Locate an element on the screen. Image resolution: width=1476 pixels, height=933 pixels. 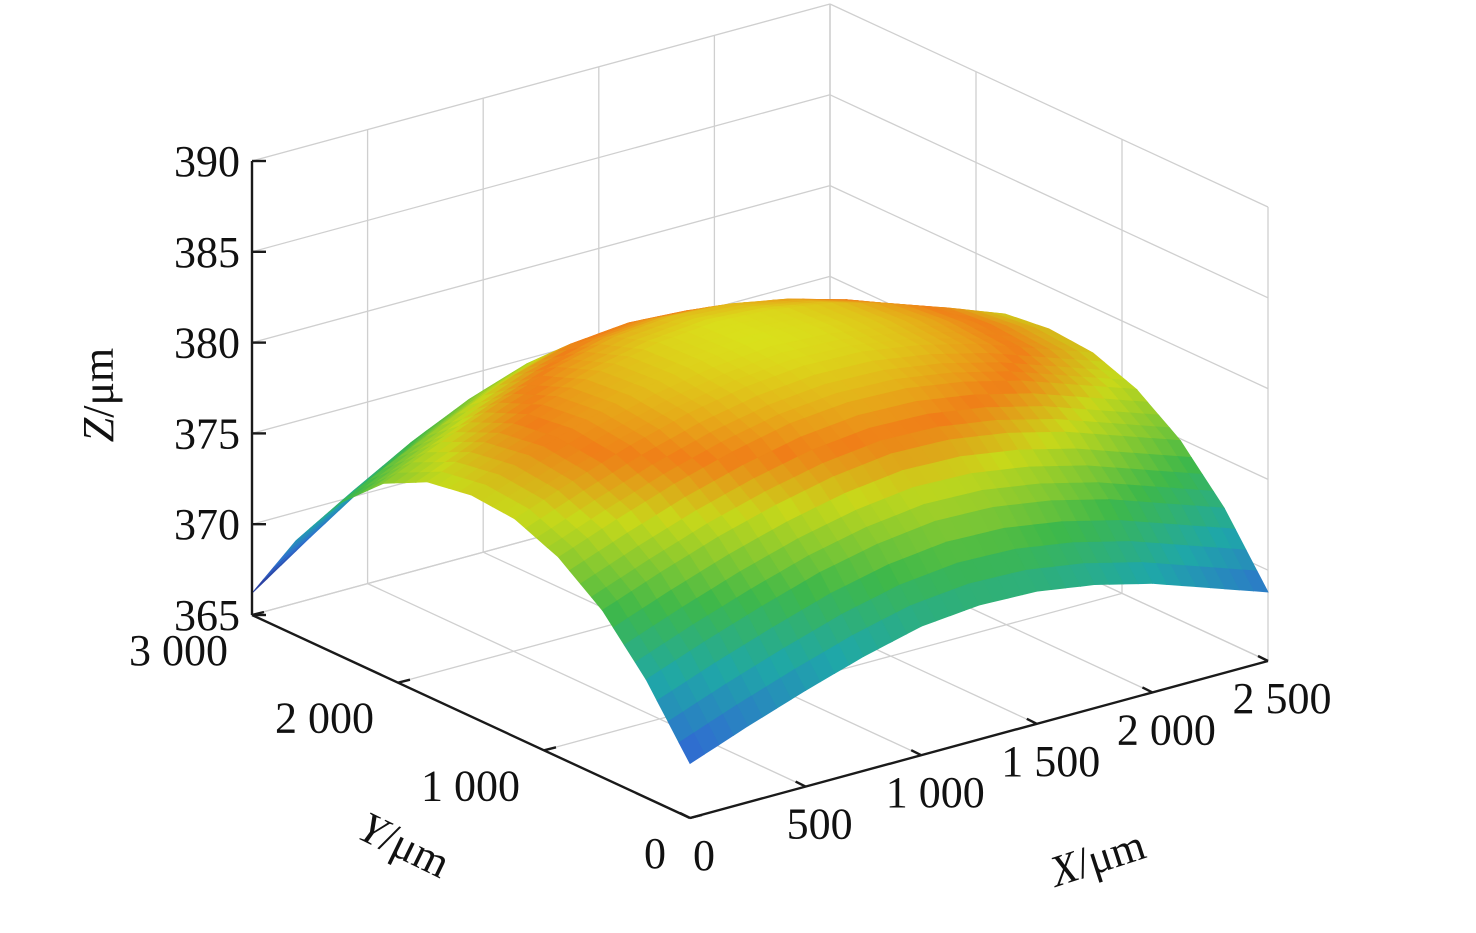
y-axis-line is located at coordinates (471, 716).